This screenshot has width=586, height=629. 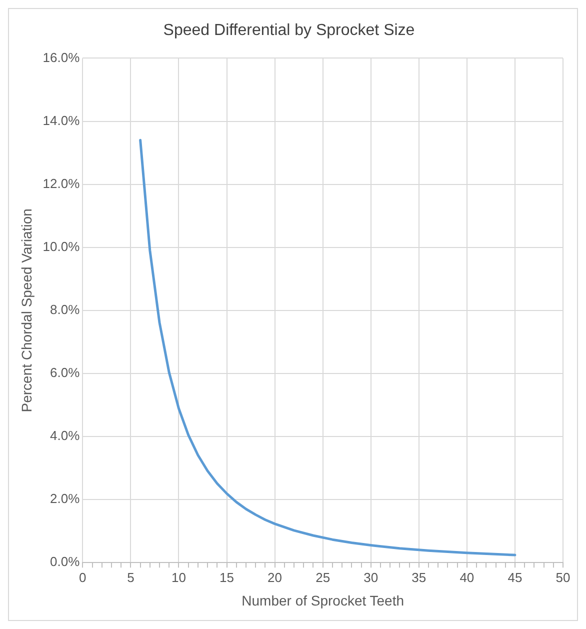 I want to click on x-tick-label: 0, so click(x=82, y=577).